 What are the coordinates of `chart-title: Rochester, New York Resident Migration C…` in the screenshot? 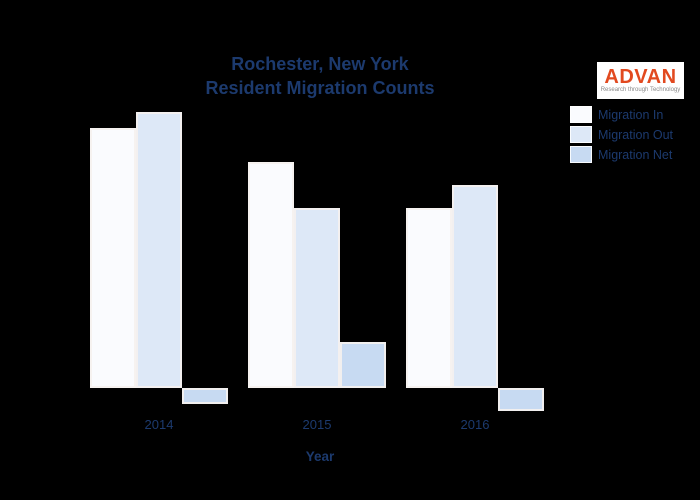 It's located at (320, 76).